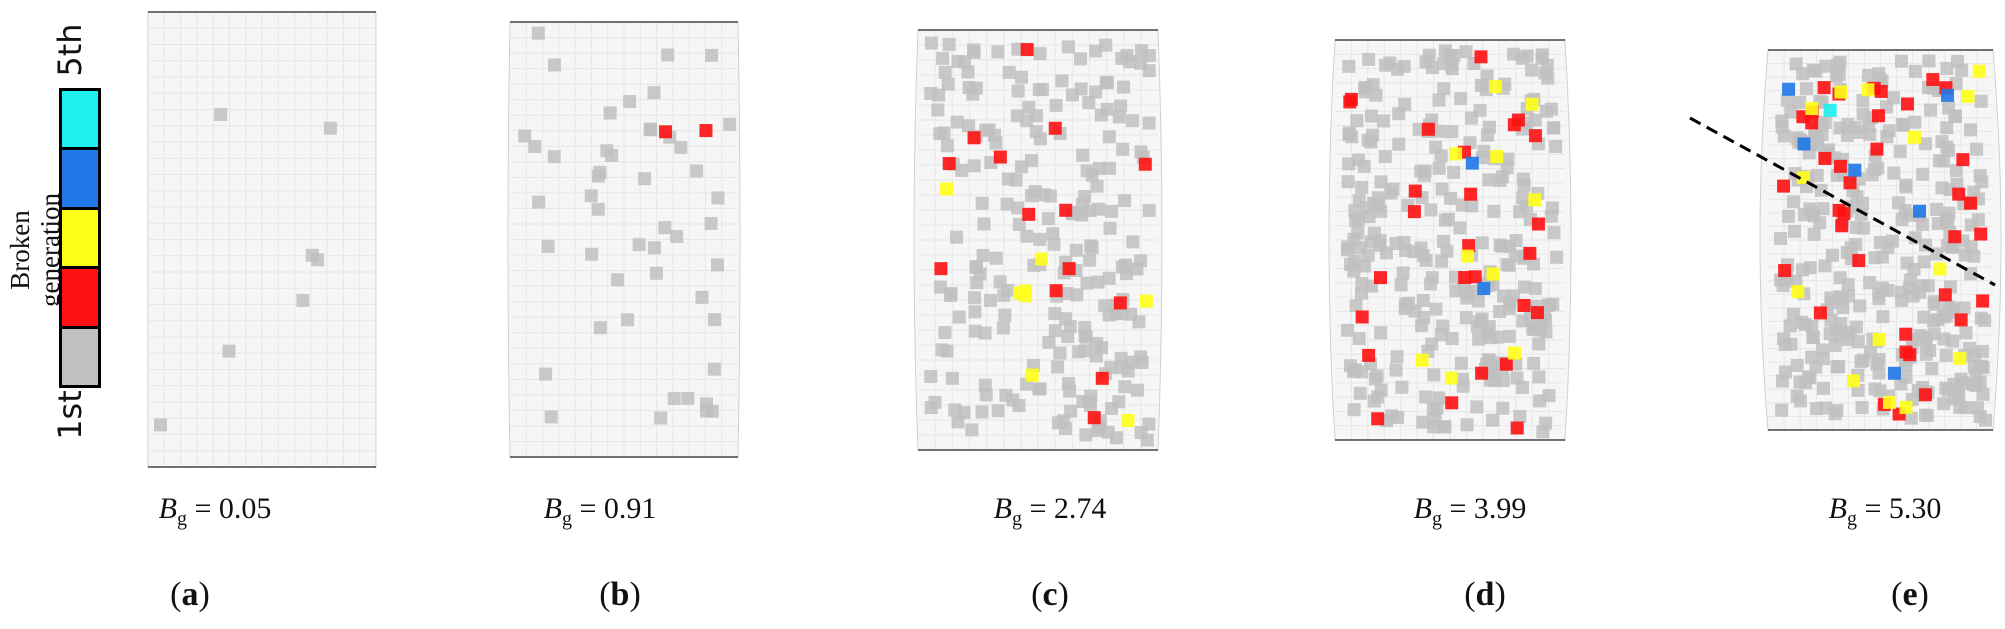  Describe the element at coordinates (80, 296) in the screenshot. I see `legend-swatch-2nd` at that location.